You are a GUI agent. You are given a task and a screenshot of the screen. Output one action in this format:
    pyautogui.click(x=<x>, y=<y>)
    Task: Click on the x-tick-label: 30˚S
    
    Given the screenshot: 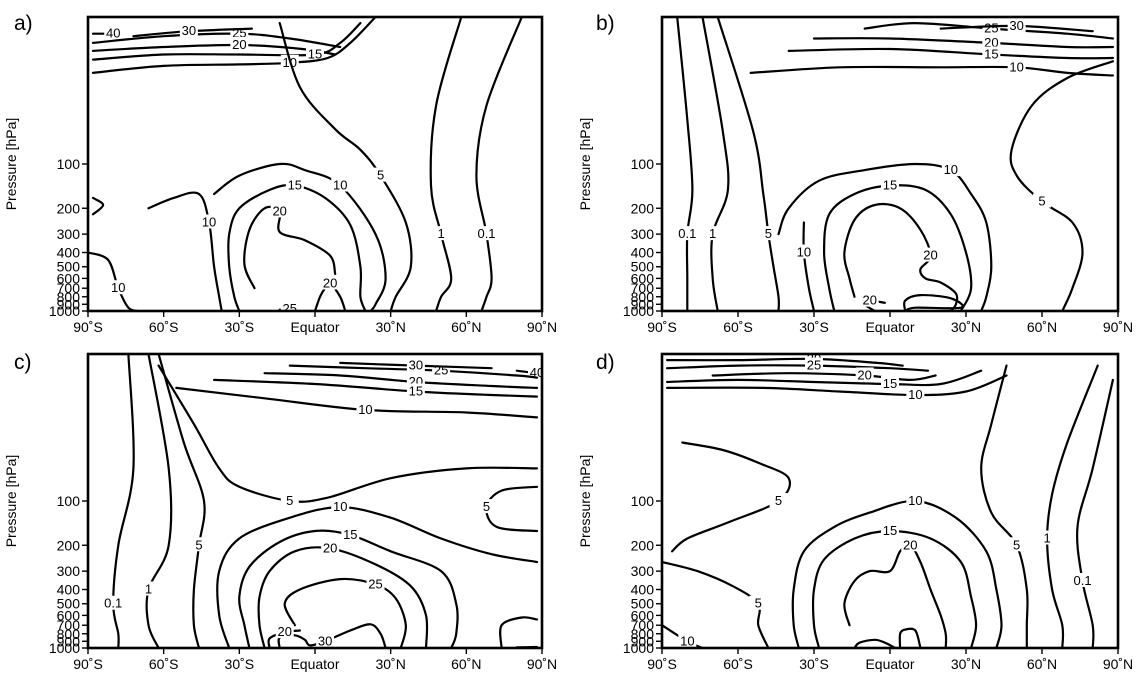 What is the action you would take?
    pyautogui.click(x=814, y=327)
    